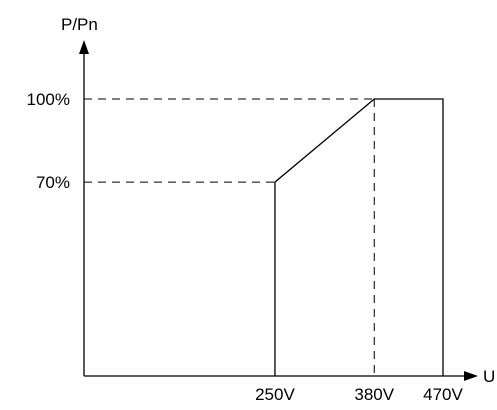  What do you see at coordinates (79, 24) in the screenshot?
I see `y-axis-label: P/Pn` at bounding box center [79, 24].